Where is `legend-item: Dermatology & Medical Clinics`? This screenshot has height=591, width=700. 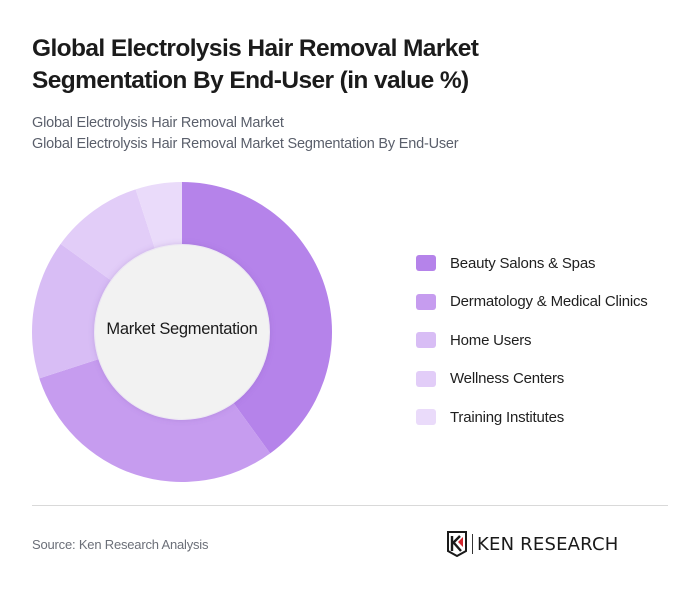
legend-item: Dermatology & Medical Clinics is located at coordinates (532, 302).